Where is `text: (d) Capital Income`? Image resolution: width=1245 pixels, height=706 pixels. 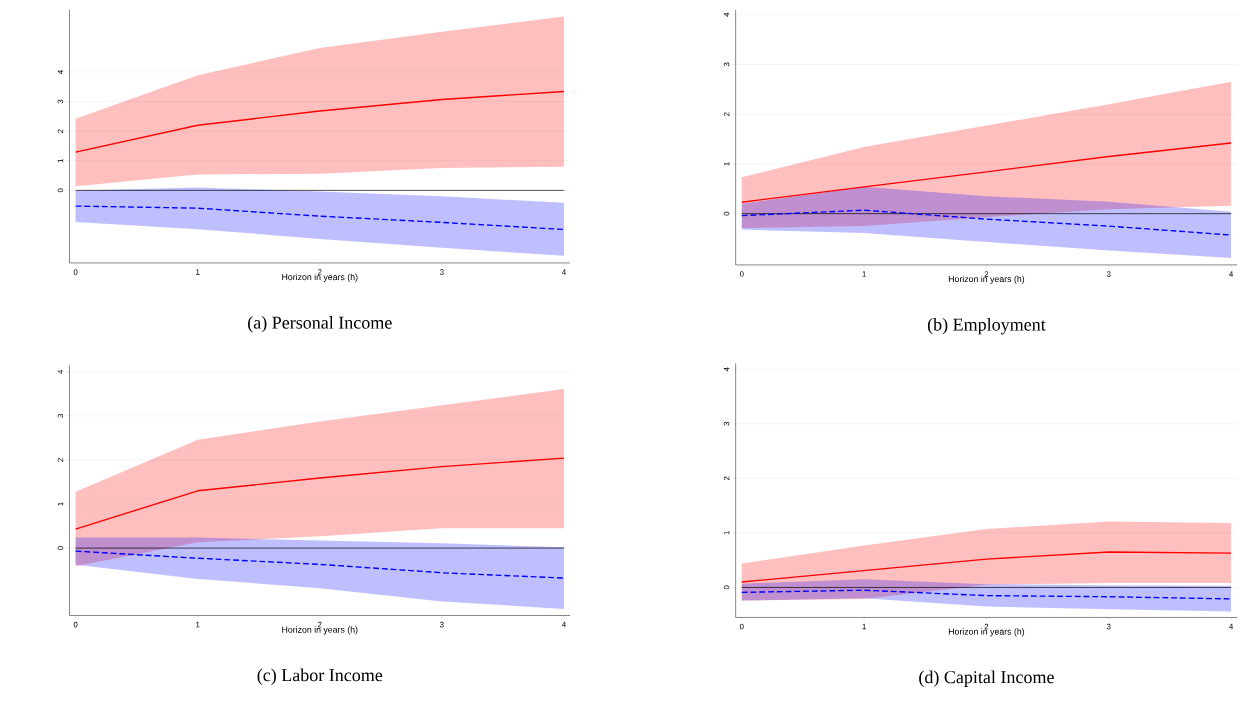
text: (d) Capital Income is located at coordinates (986, 678).